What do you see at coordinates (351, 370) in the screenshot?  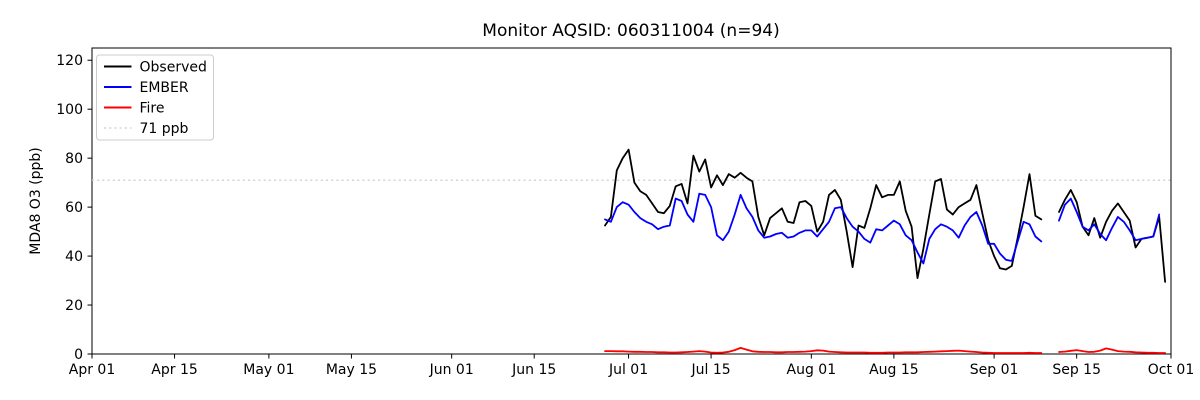 I see `x-tick-label: May 15` at bounding box center [351, 370].